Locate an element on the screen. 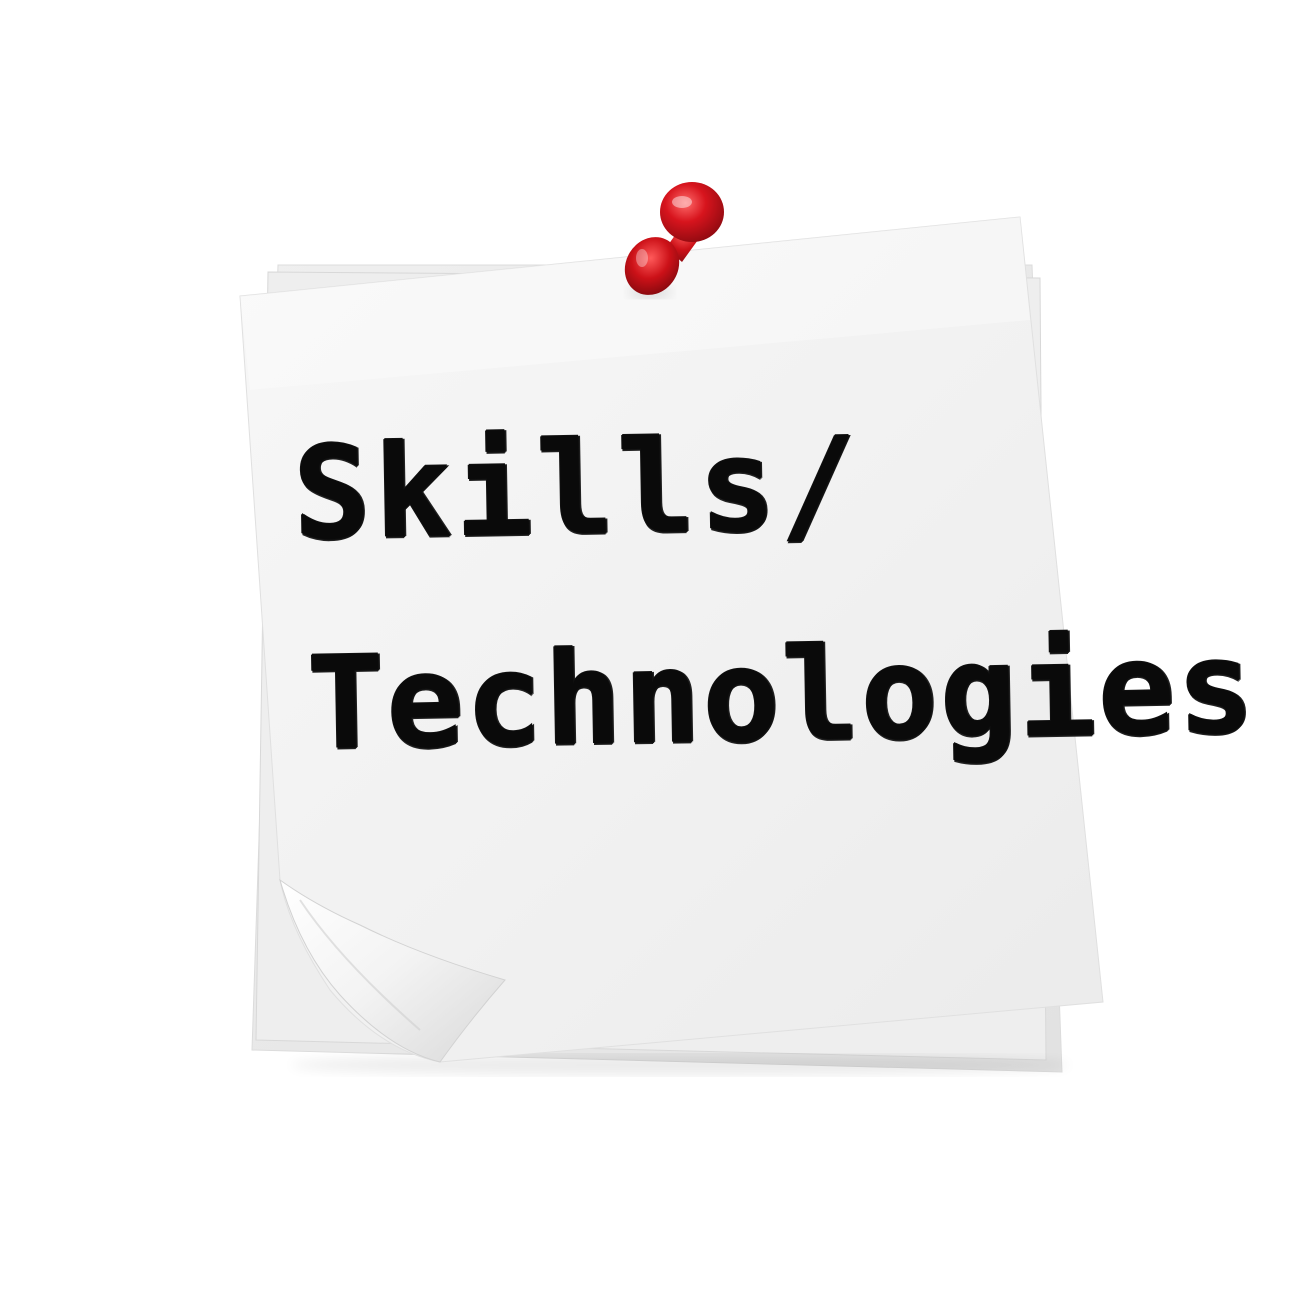  page-curl is located at coordinates (392, 970).